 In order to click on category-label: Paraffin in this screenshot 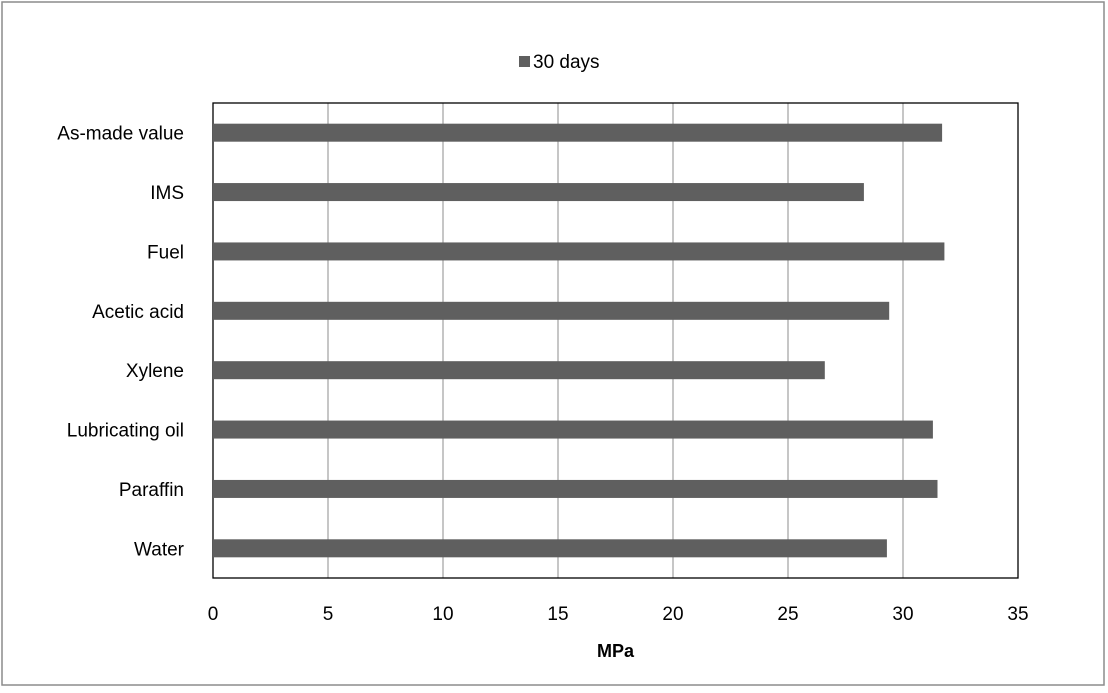, I will do `click(151, 490)`.